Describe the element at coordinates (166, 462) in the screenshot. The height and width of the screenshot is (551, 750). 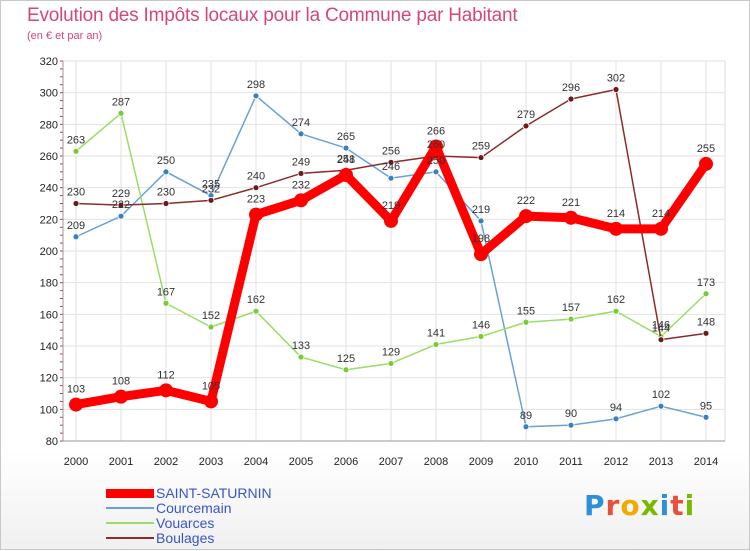
I see `x-tick-label: 2002` at that location.